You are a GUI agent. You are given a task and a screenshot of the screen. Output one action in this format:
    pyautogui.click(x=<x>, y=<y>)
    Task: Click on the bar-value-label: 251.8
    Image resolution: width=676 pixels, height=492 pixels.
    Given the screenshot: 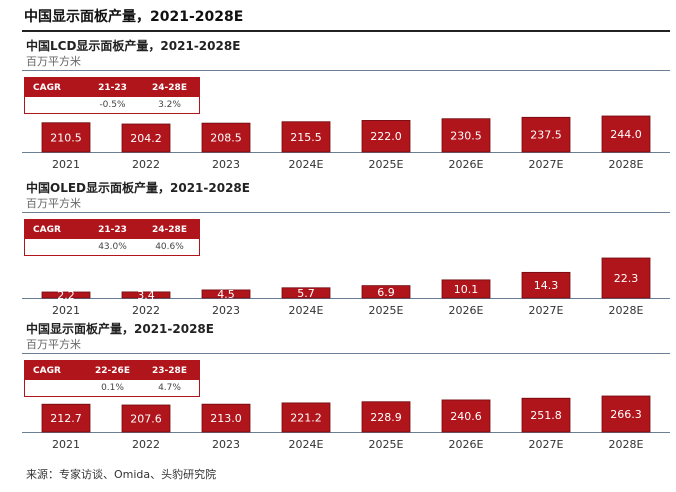 What is the action you would take?
    pyautogui.click(x=546, y=415)
    